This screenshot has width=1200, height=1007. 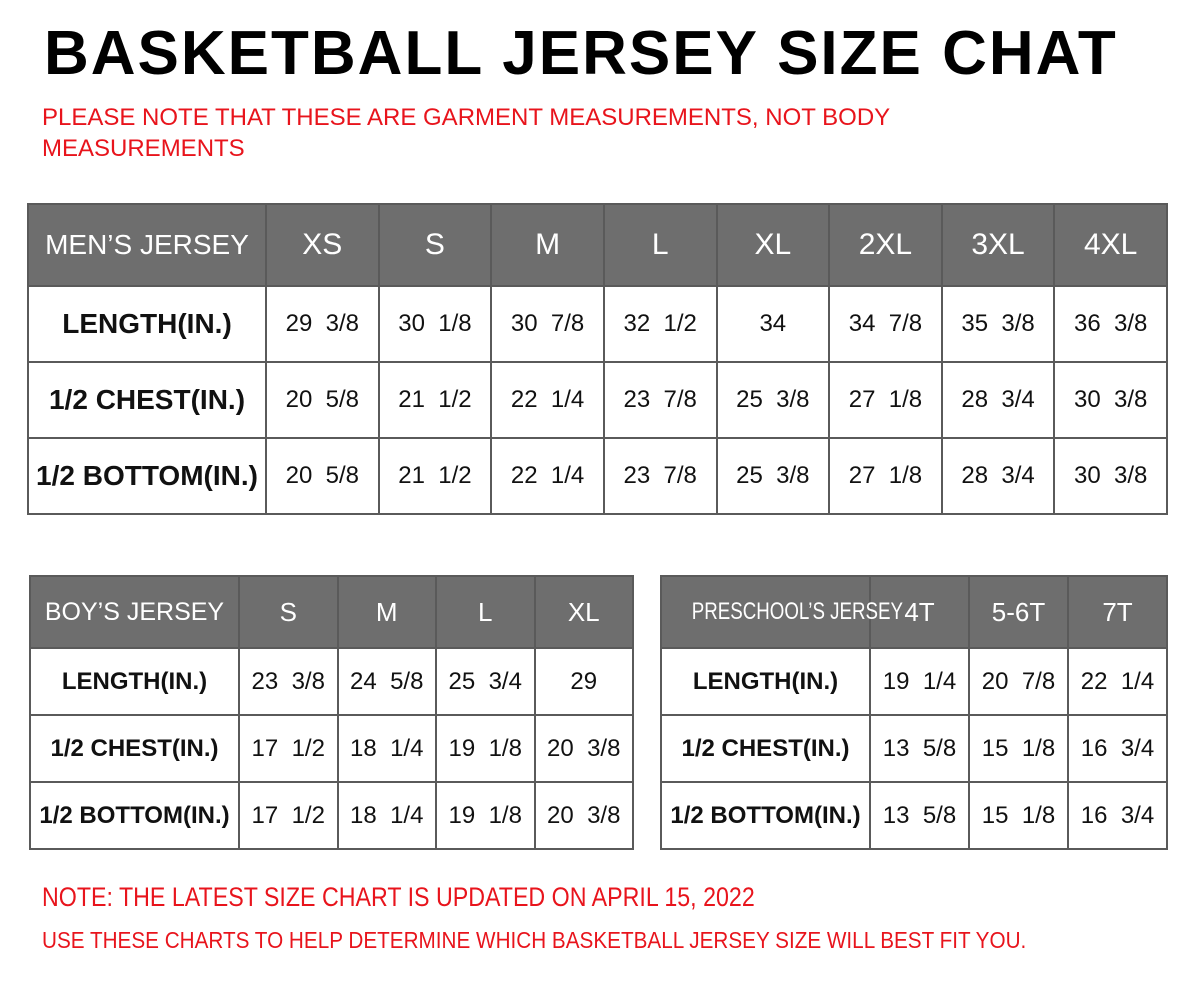 I want to click on measurement-value: 35 3/8, so click(x=998, y=324).